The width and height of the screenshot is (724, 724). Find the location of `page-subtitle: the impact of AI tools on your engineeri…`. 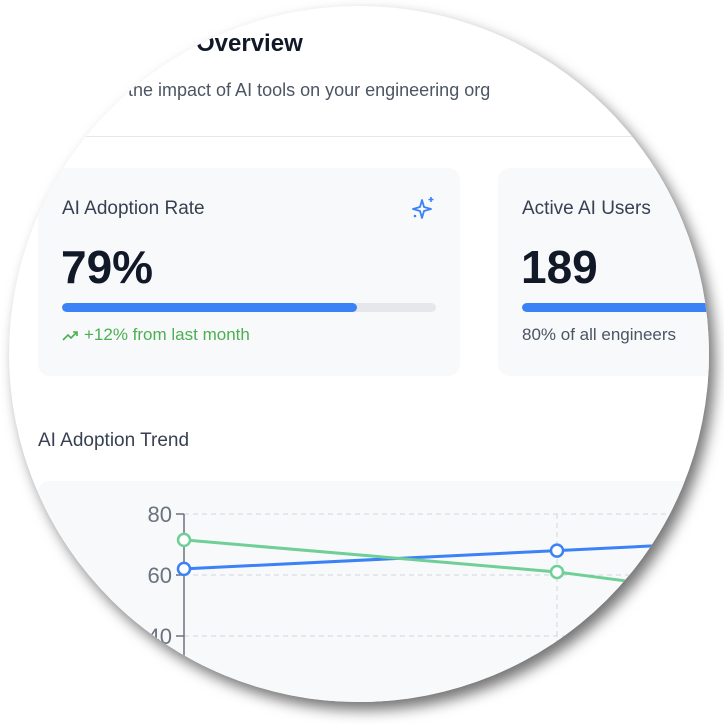

page-subtitle: the impact of AI tools on your engineeri… is located at coordinates (309, 90).